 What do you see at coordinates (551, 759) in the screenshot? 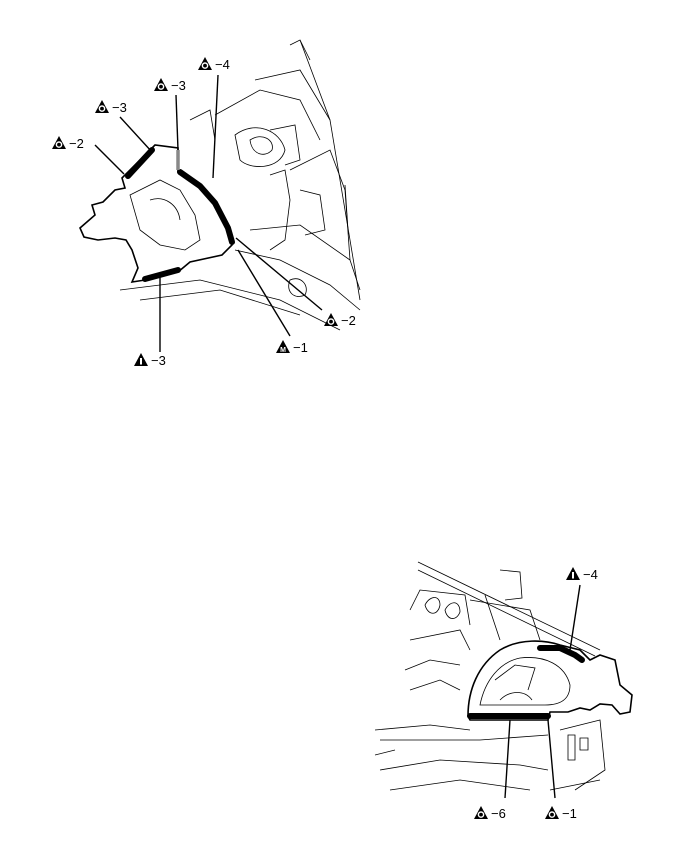
I see `leader-bottom-o1` at bounding box center [551, 759].